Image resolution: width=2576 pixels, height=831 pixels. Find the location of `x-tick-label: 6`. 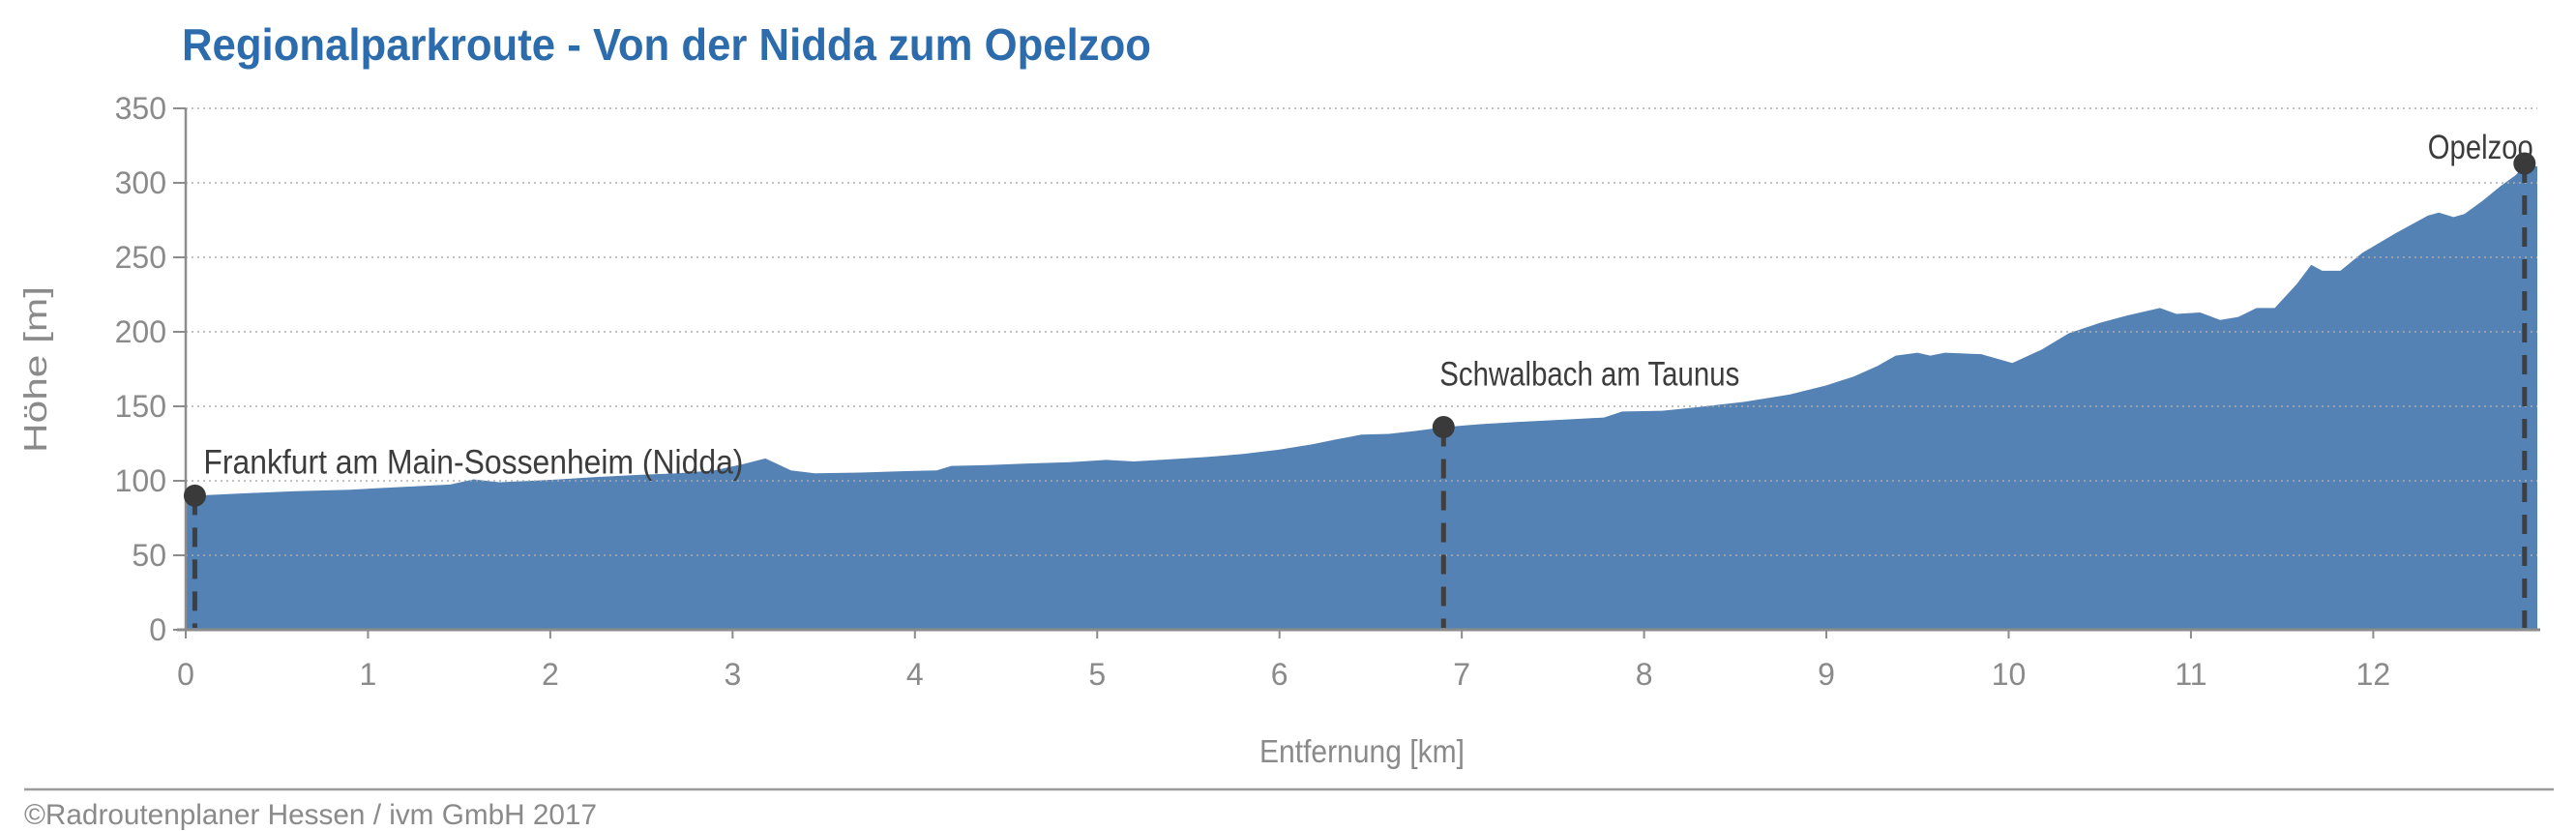

x-tick-label: 6 is located at coordinates (1279, 674).